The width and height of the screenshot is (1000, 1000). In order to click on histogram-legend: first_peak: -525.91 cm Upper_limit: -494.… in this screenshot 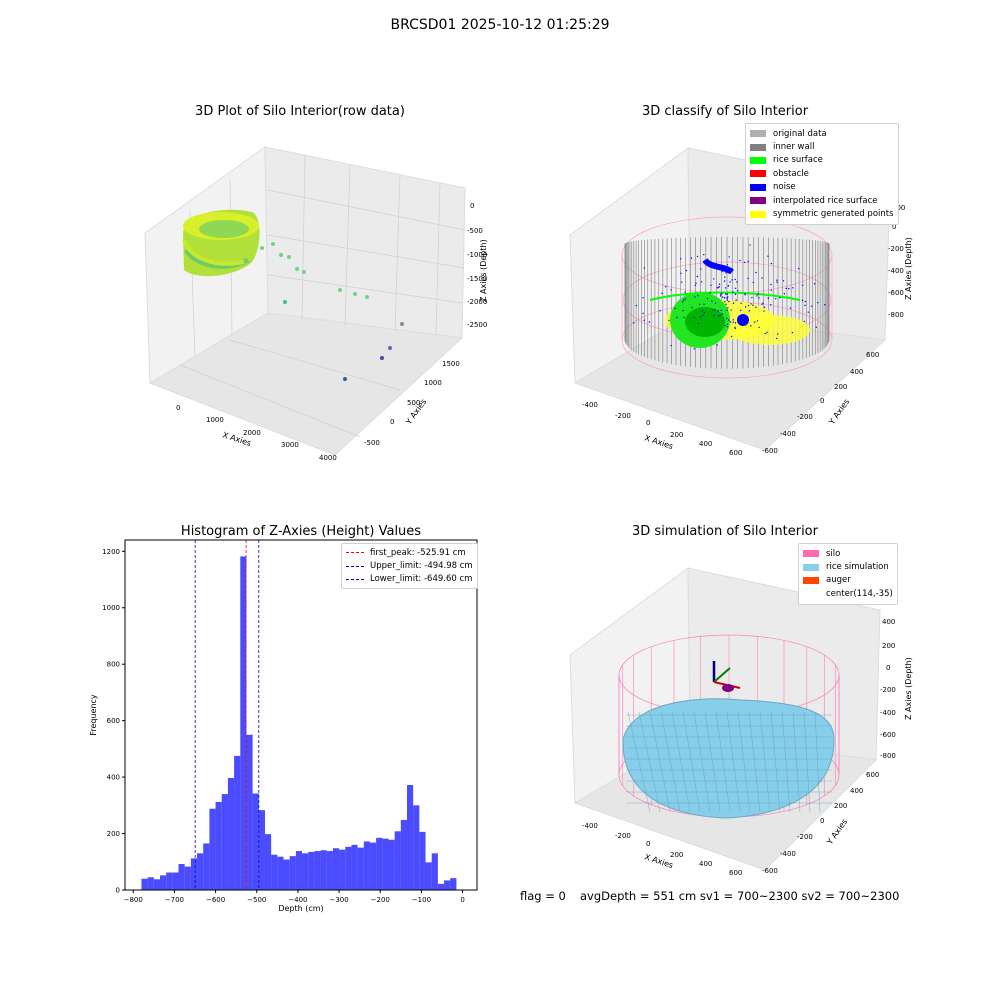, I will do `click(409, 566)`.